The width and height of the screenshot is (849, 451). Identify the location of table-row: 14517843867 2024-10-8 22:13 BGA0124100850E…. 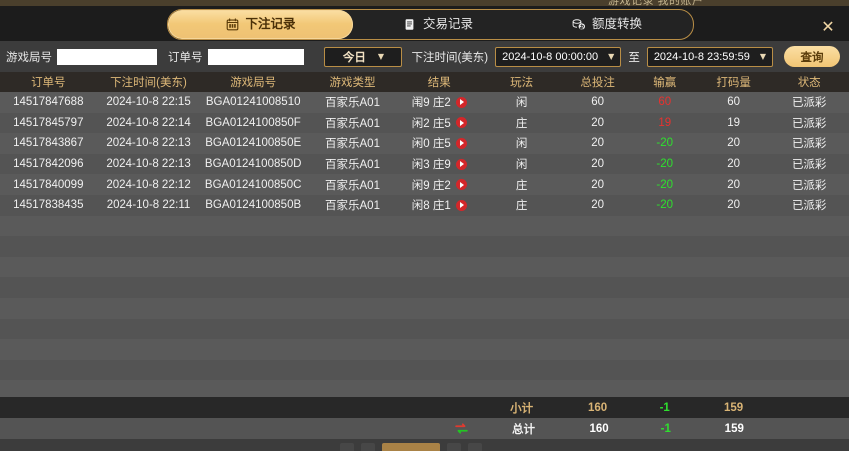
(424, 143).